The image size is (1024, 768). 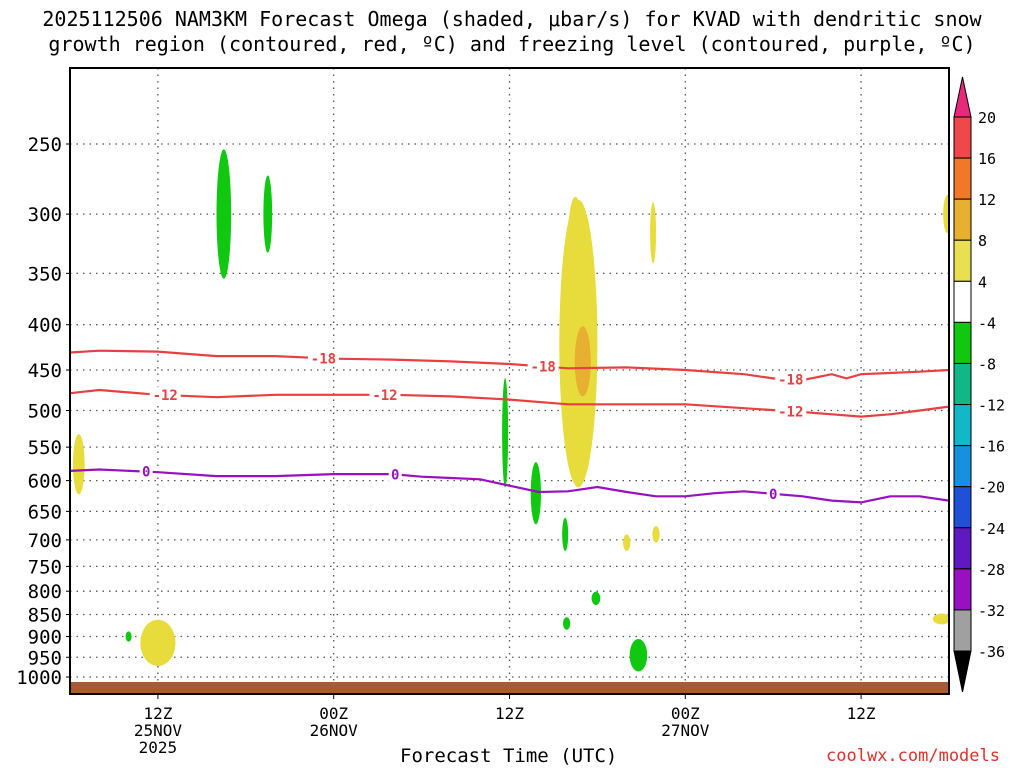 I want to click on contour-label-2-1: 0, so click(x=395, y=475).